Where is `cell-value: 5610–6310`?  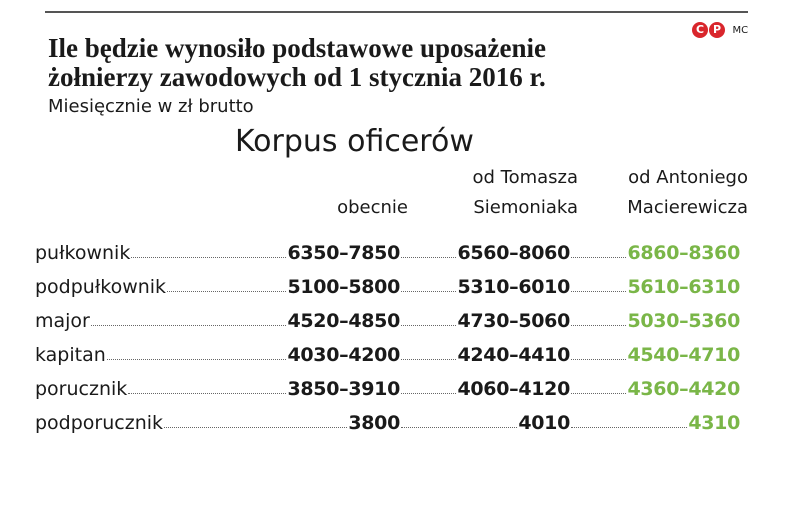
cell-value: 5610–6310 is located at coordinates (683, 287).